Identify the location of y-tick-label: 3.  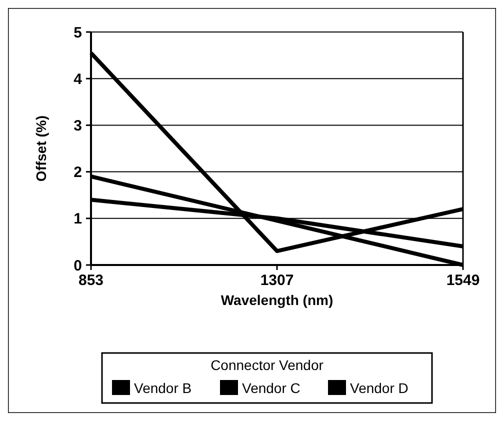
(78, 125).